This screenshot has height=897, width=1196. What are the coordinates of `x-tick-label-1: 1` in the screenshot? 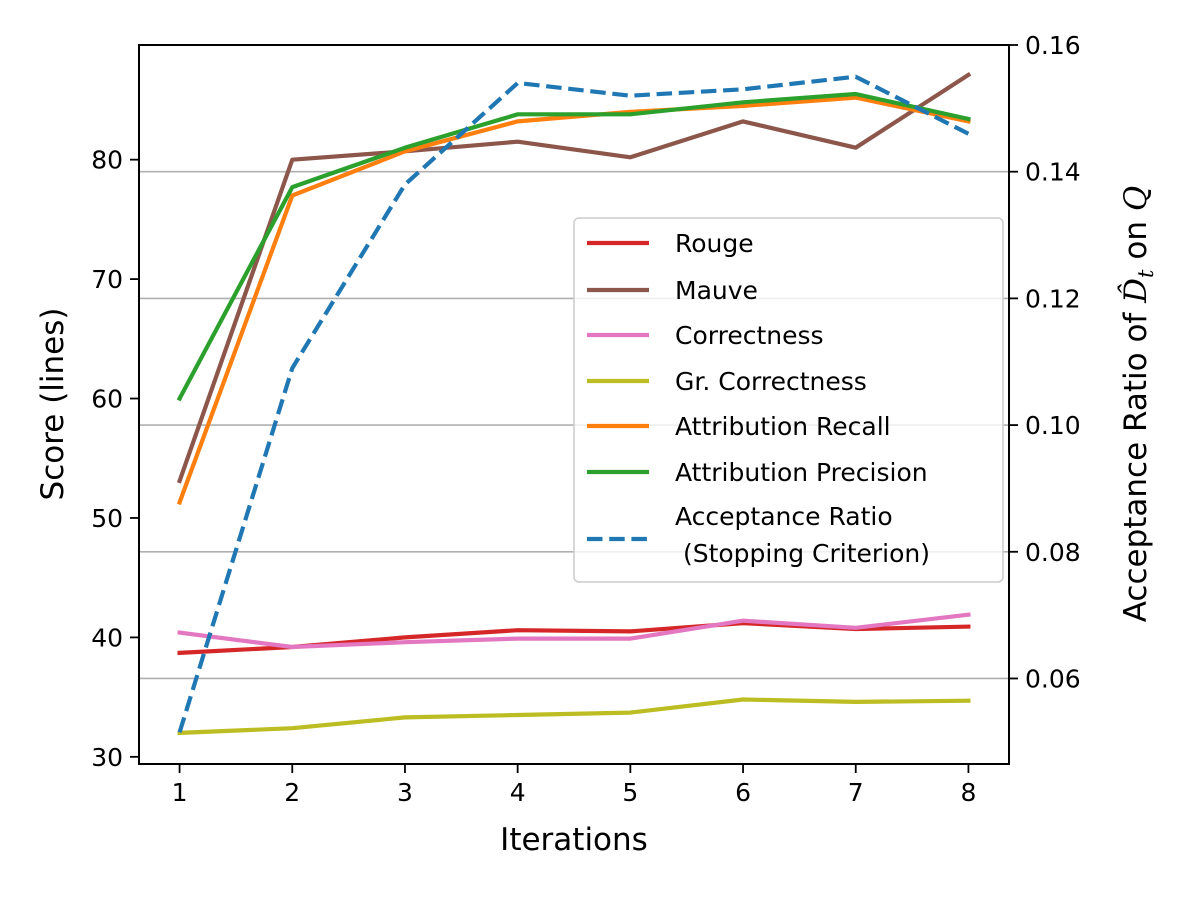 It's located at (180, 792).